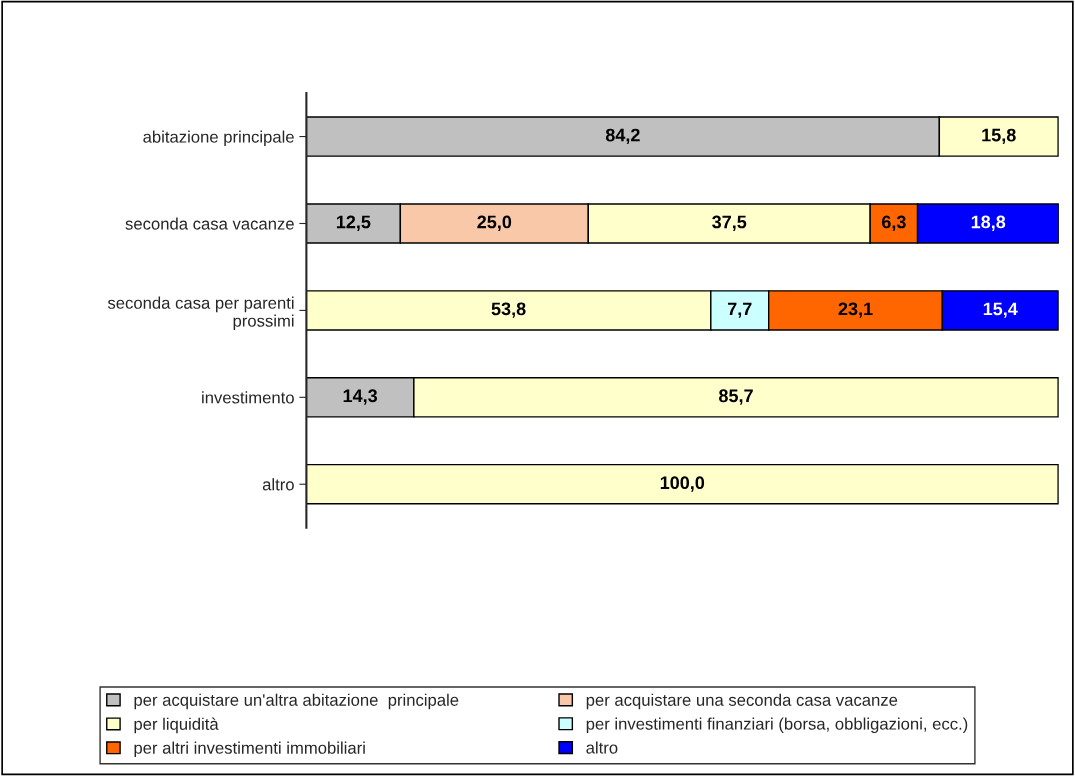 This screenshot has width=1075, height=776. What do you see at coordinates (353, 223) in the screenshot?
I see `data-label: 12,5` at bounding box center [353, 223].